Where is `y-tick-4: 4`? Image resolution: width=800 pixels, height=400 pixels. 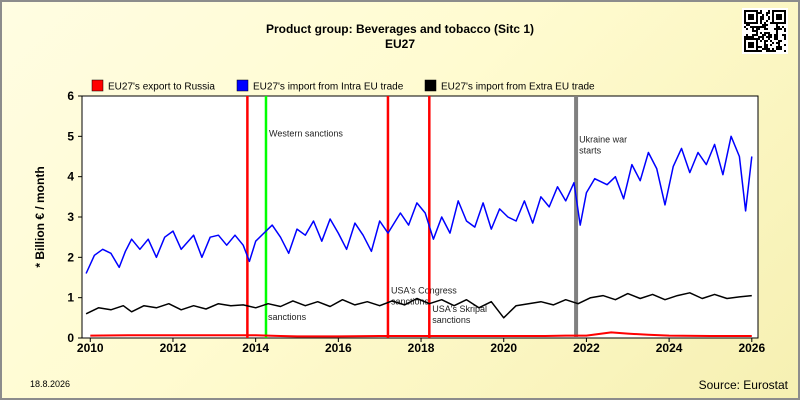
y-tick-4: 4 is located at coordinates (70, 177).